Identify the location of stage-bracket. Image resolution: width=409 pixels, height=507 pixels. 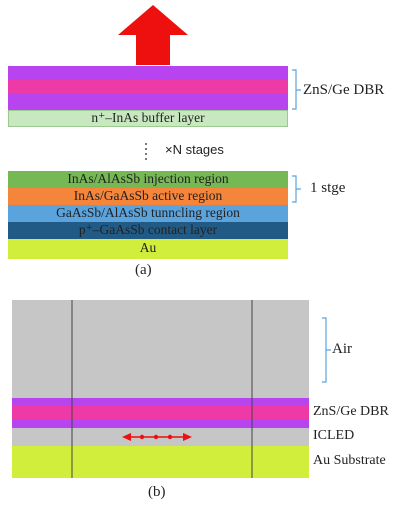
(296, 189).